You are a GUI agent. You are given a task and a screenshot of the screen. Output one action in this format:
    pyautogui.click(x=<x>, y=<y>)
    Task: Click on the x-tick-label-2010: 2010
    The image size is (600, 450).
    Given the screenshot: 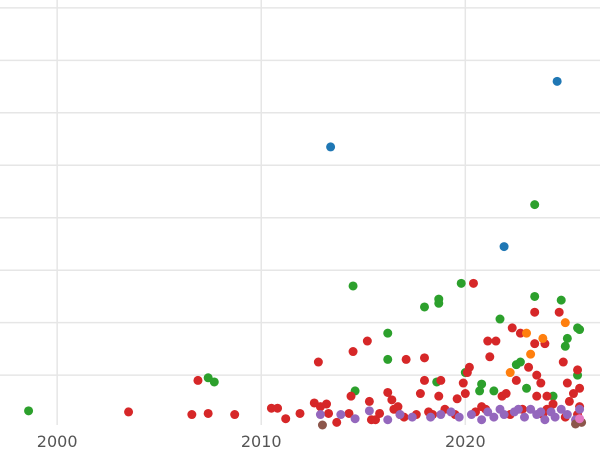 What is the action you would take?
    pyautogui.click(x=261, y=441)
    